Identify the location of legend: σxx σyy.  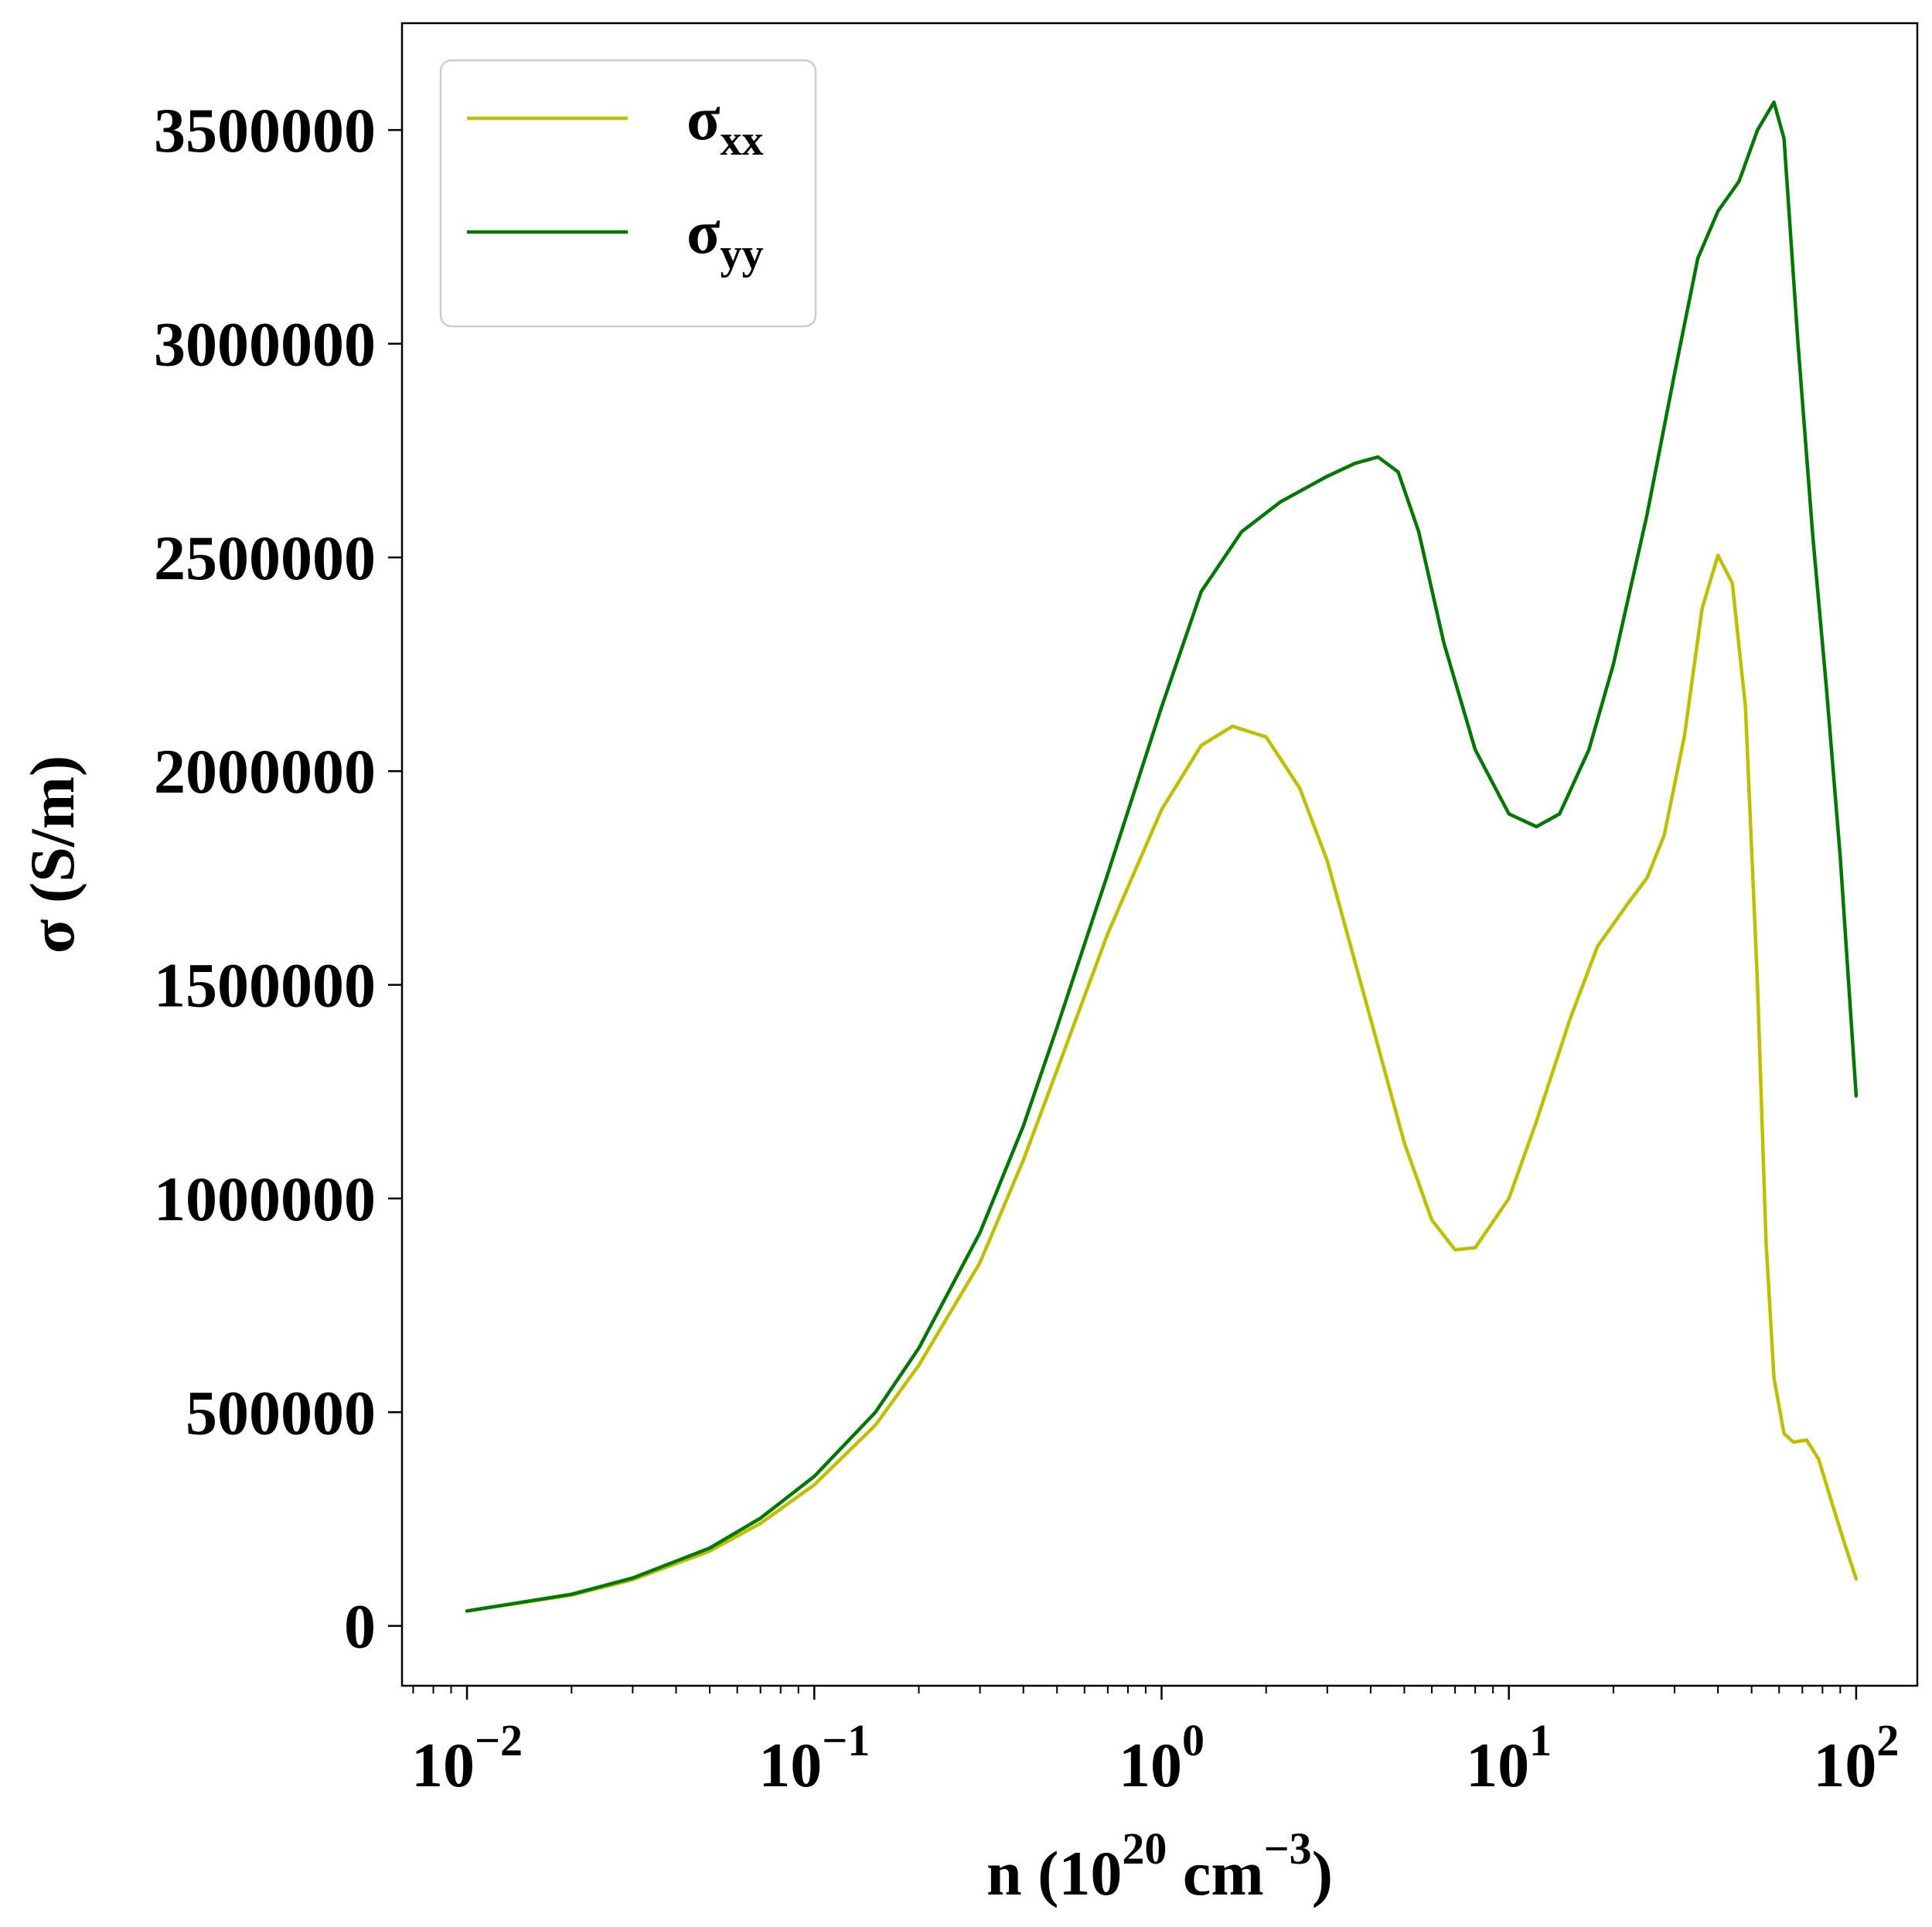
(628, 193).